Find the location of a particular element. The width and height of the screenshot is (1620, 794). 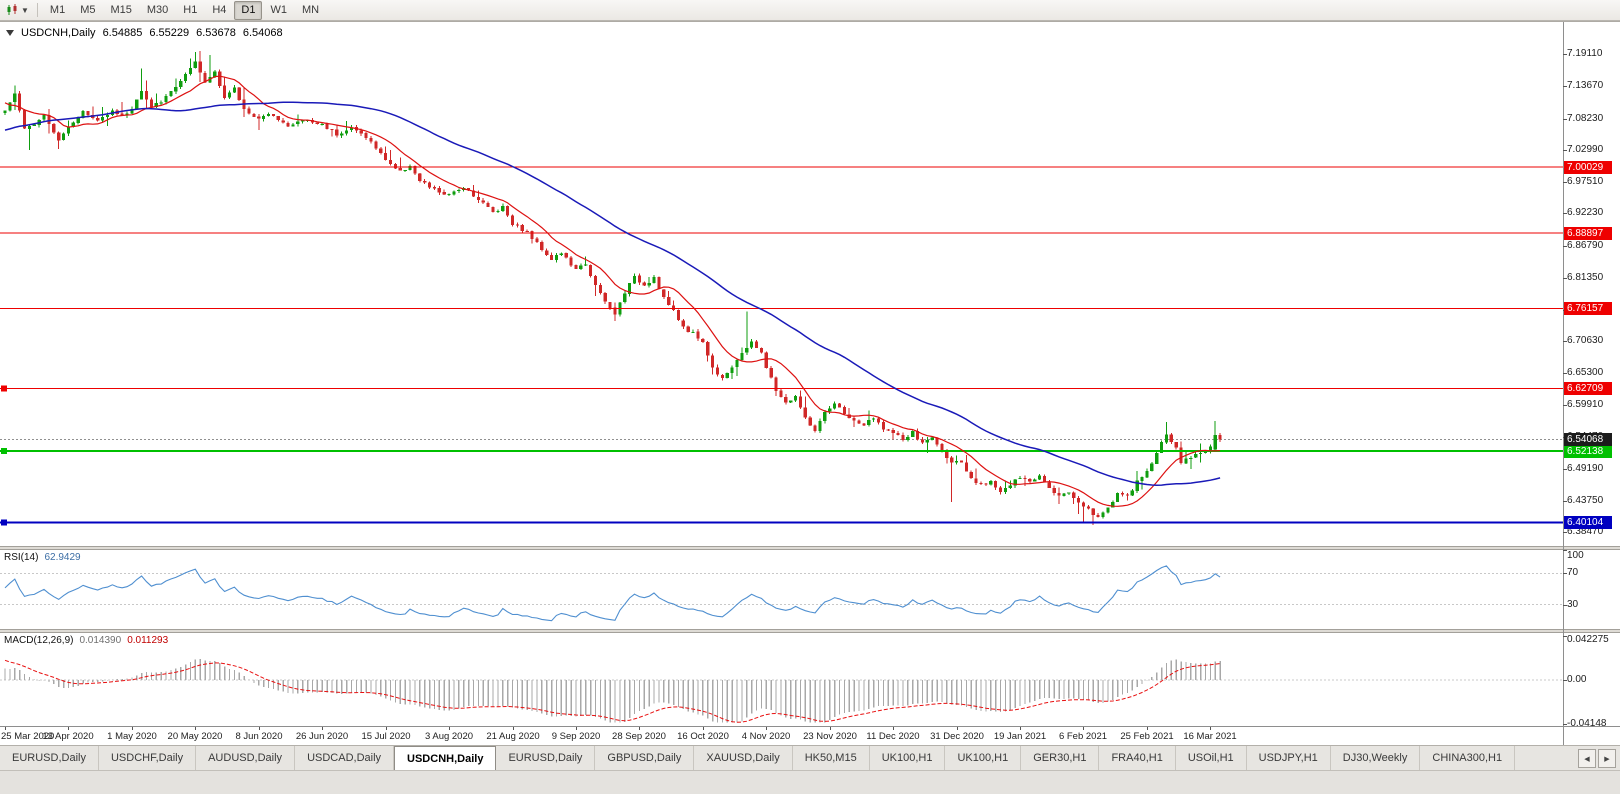

timeframe-button-m1: M1 is located at coordinates (57, 9).